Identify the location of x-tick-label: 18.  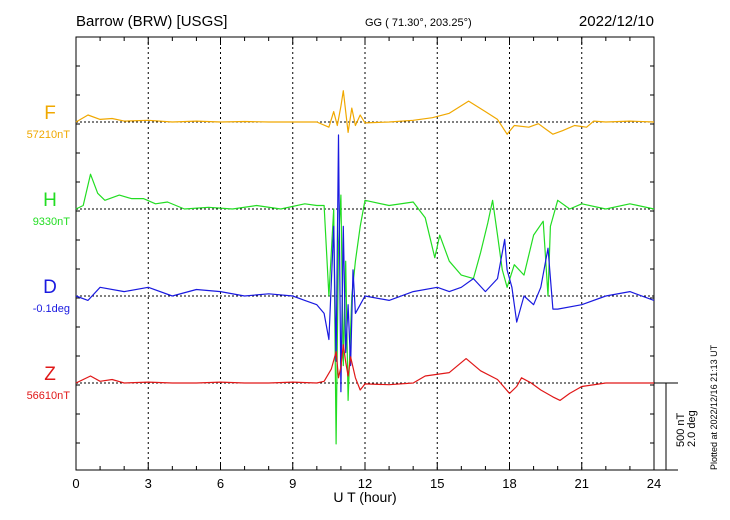
(509, 483).